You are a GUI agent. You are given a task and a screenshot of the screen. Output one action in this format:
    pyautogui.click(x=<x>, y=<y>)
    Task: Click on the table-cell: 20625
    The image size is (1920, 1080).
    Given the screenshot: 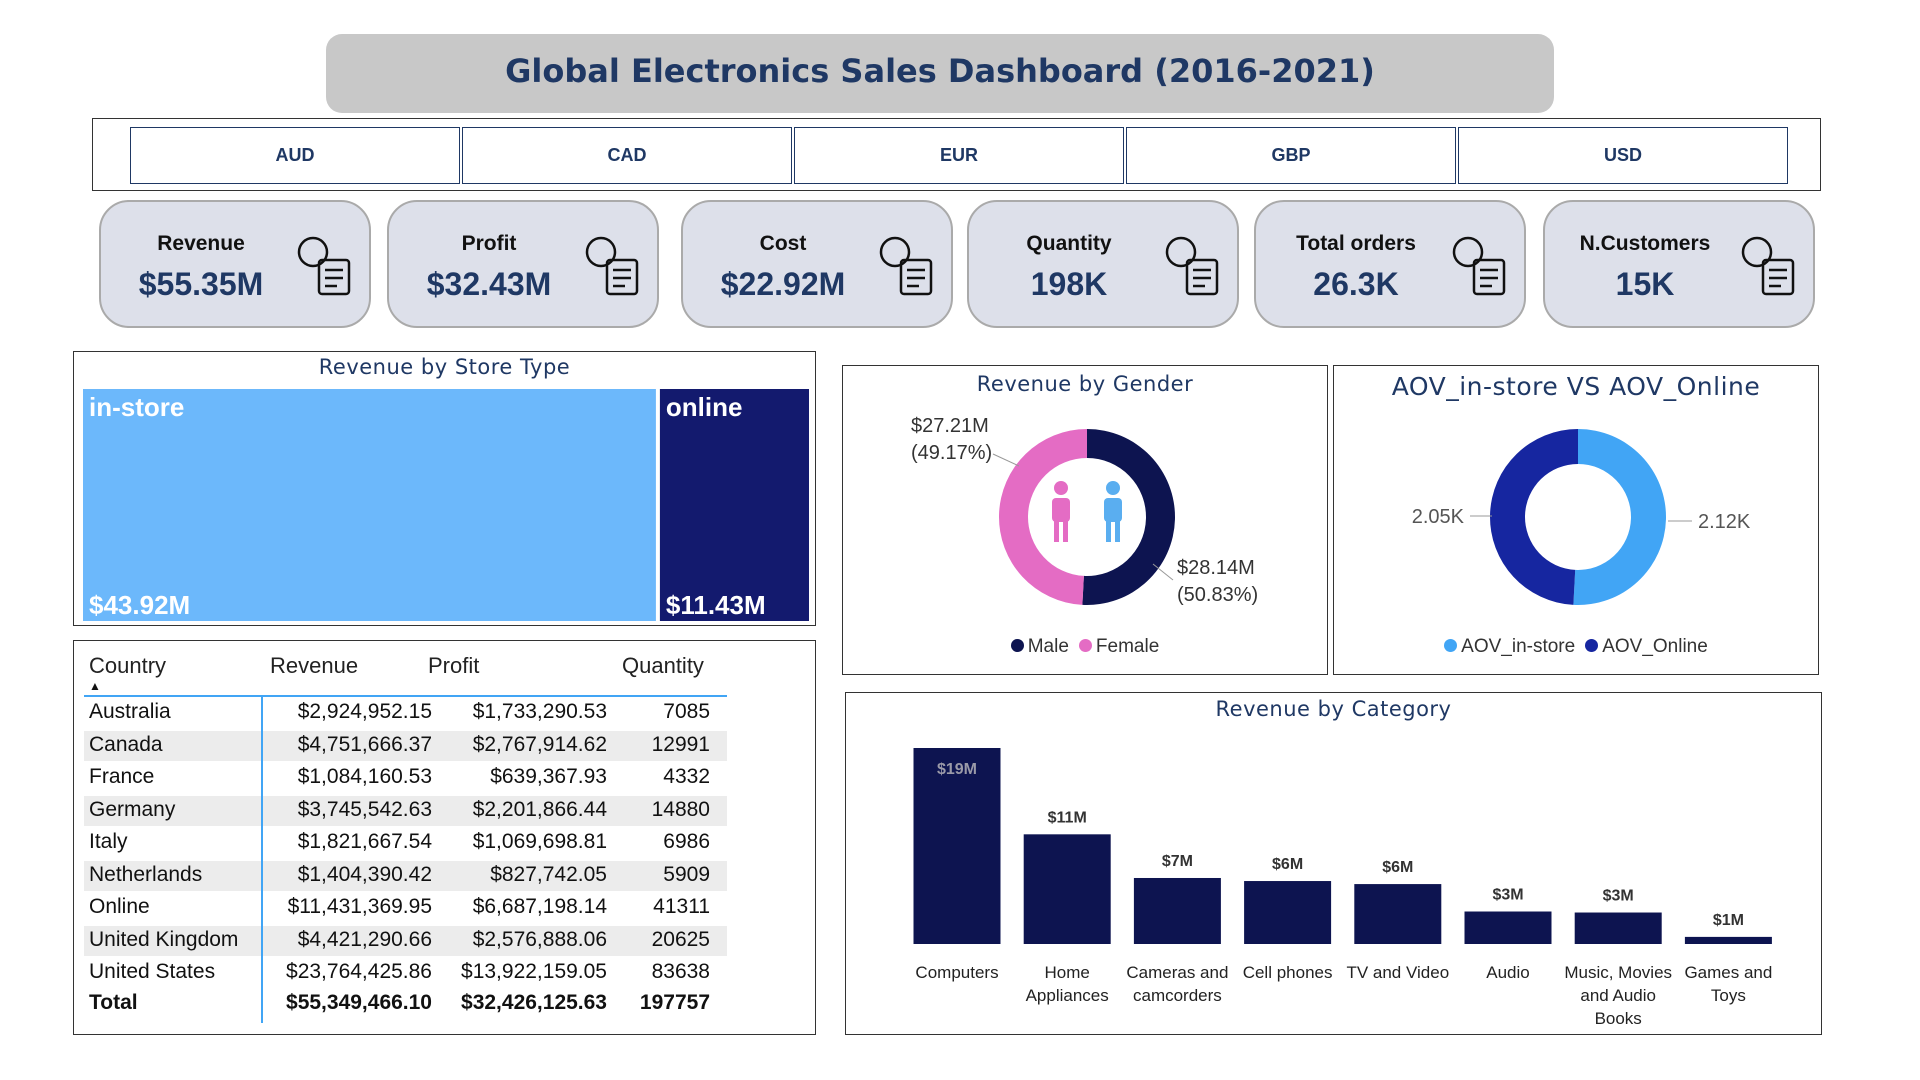 What is the action you would take?
    pyautogui.click(x=680, y=939)
    